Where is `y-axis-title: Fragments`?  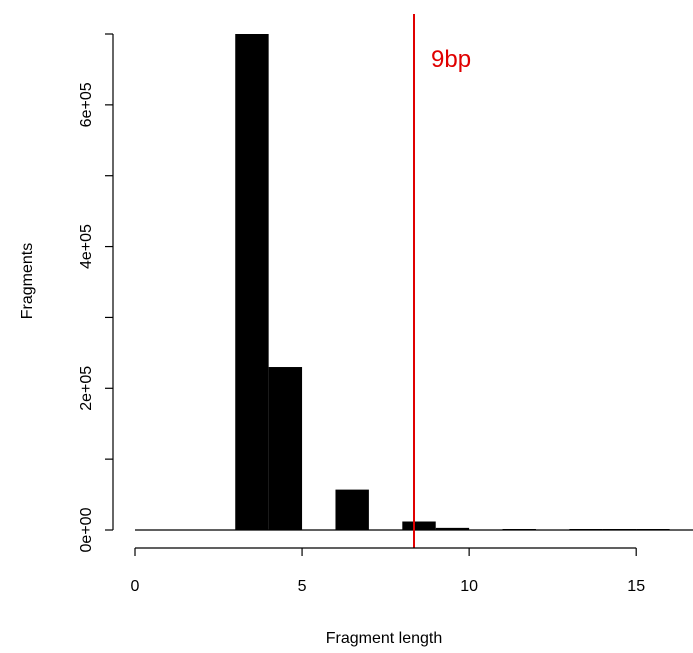
y-axis-title: Fragments is located at coordinates (27, 281).